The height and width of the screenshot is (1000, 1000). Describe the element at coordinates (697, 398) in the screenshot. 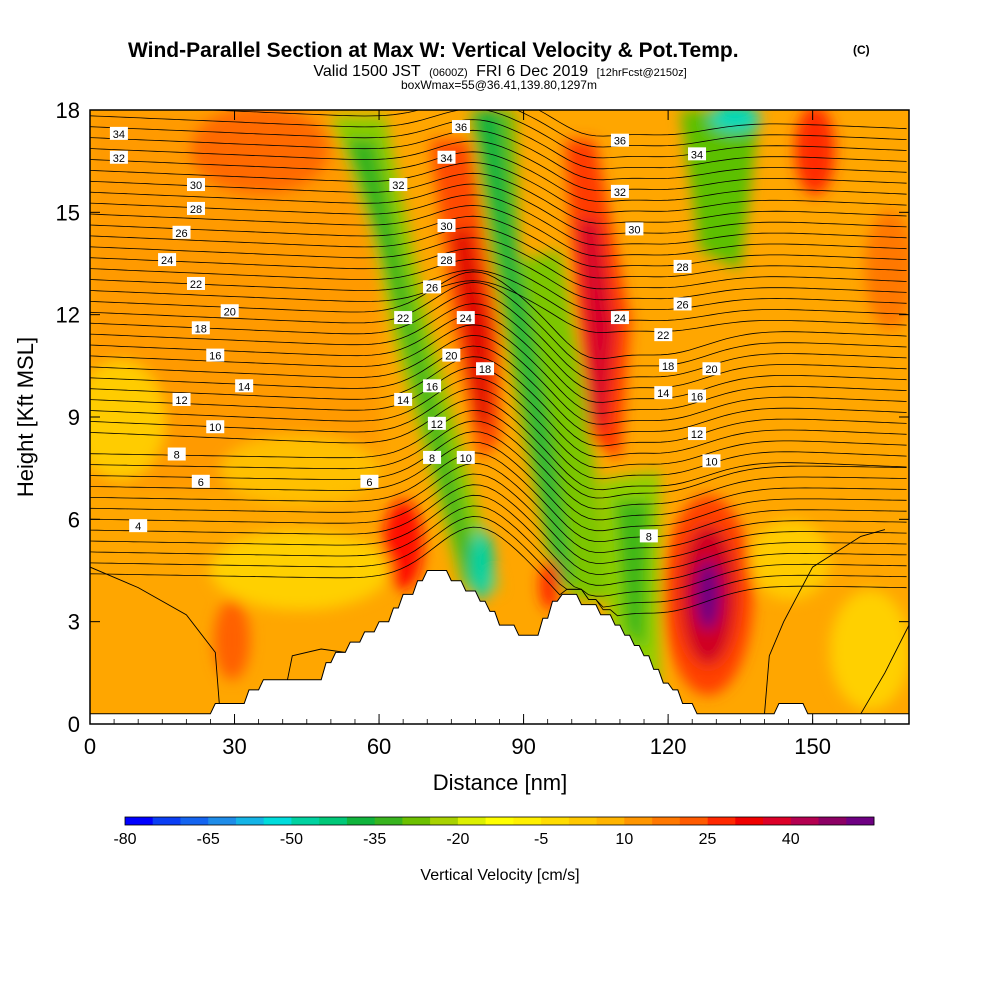

I see `contour-label-text: 16` at that location.